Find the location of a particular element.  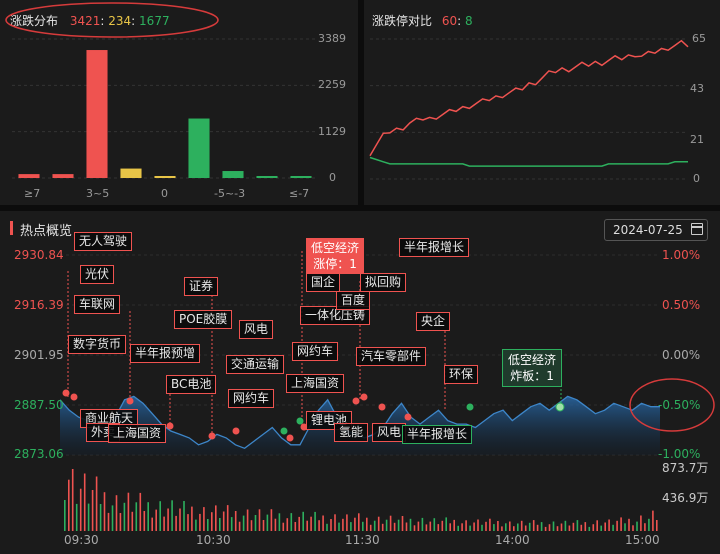

title-accent is located at coordinates (11, 228).